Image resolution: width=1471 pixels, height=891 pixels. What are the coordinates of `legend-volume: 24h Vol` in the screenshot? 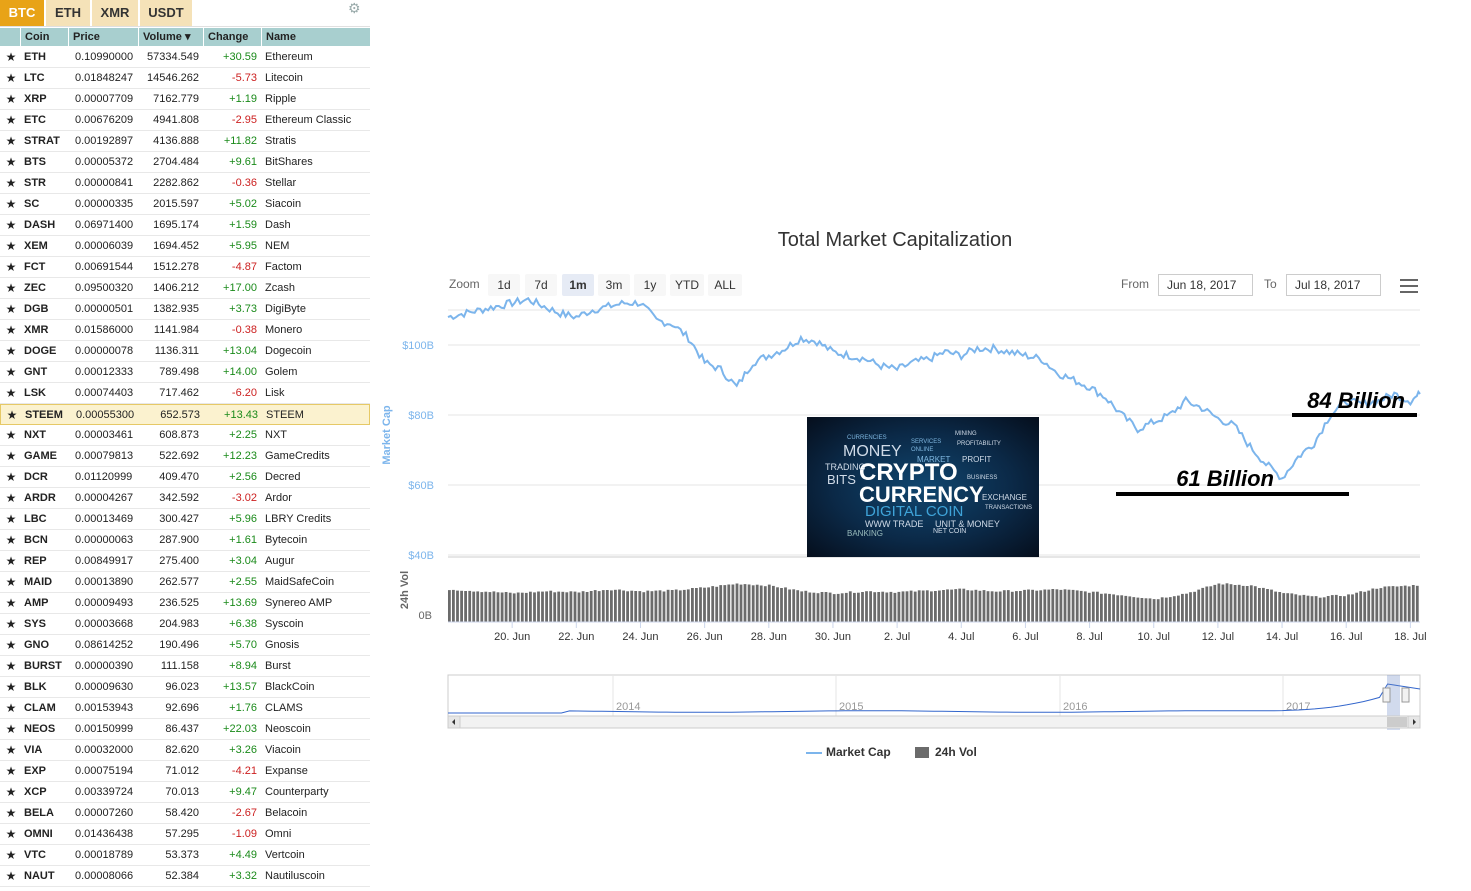 It's located at (946, 752).